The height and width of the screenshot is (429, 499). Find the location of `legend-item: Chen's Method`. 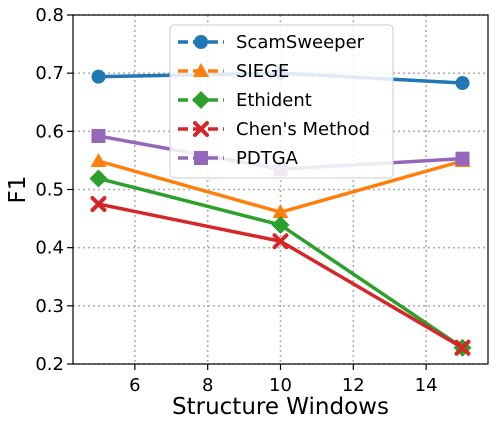

legend-item: Chen's Method is located at coordinates (274, 129).